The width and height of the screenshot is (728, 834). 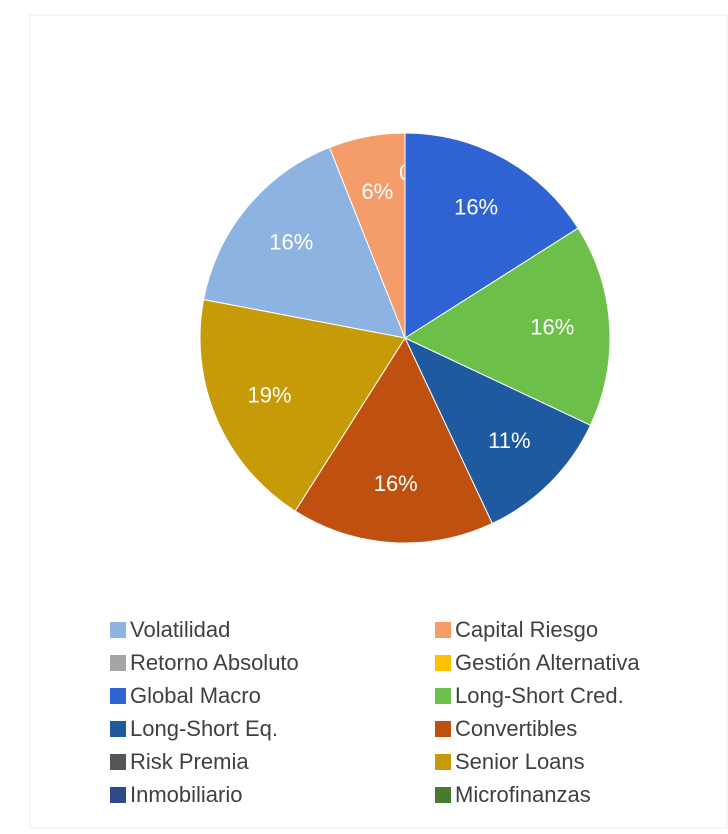 I want to click on value-label: 6%, so click(x=377, y=191).